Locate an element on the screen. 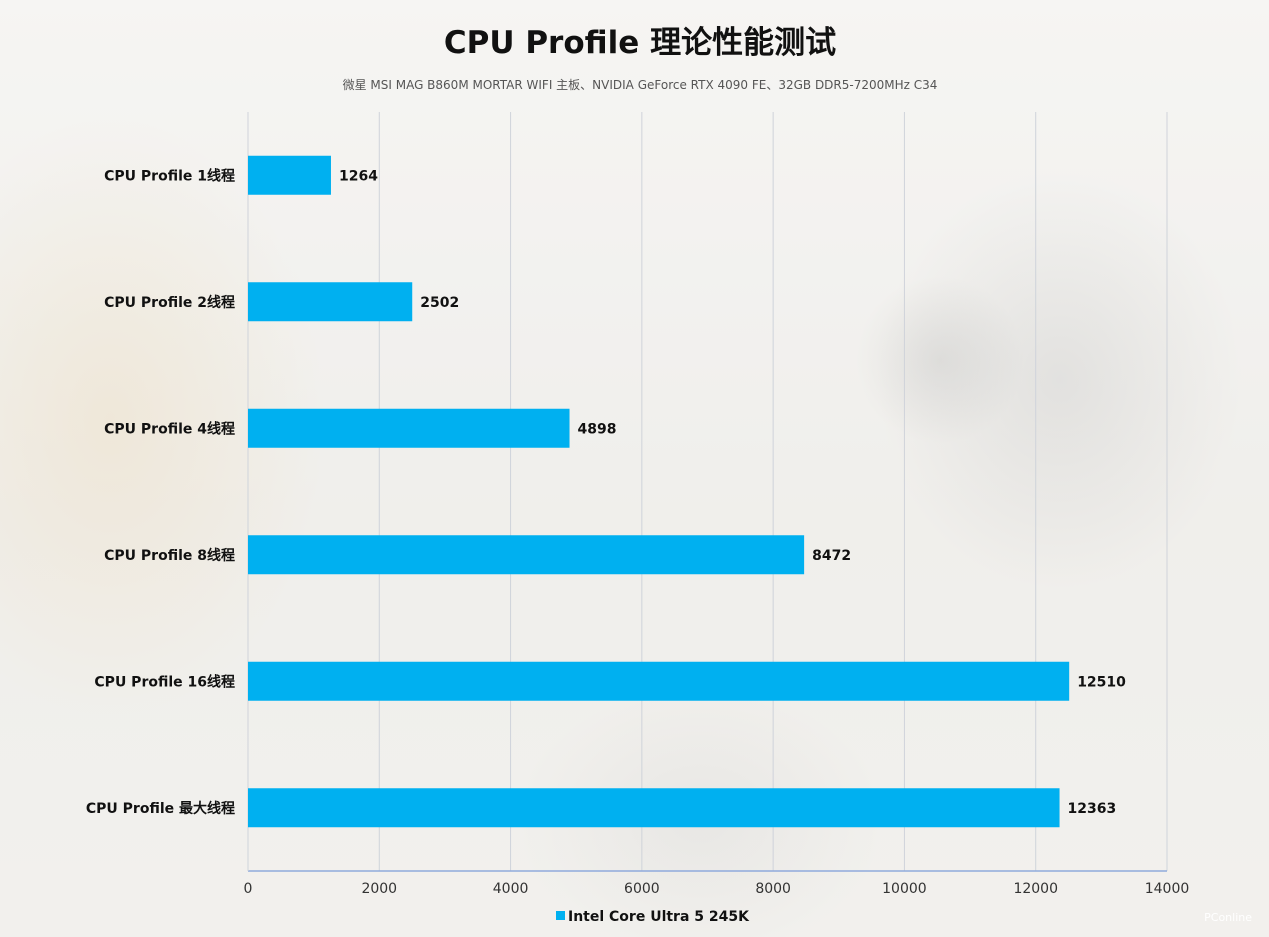 The image size is (1269, 937). data-label: 2502 is located at coordinates (439, 303).